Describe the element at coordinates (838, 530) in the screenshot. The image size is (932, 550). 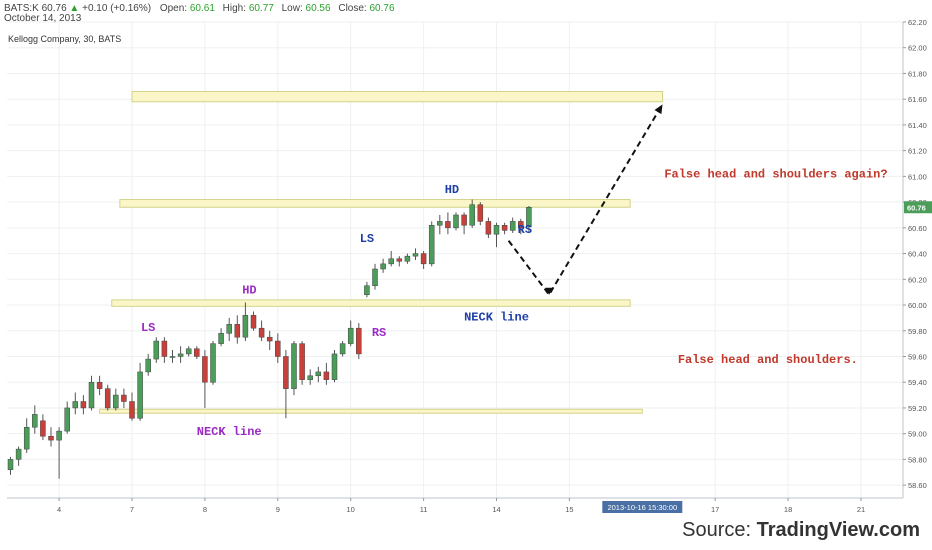
I see `source-brand: TradingView.com` at that location.